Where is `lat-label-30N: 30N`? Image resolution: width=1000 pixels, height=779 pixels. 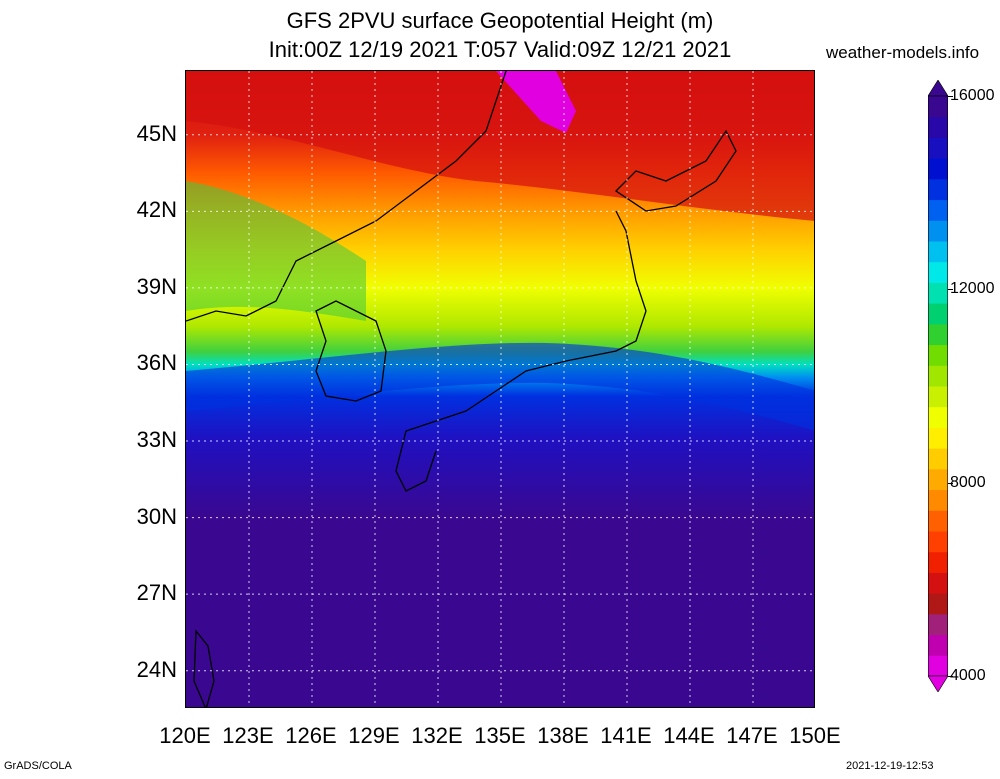 lat-label-30N: 30N is located at coordinates (156, 516).